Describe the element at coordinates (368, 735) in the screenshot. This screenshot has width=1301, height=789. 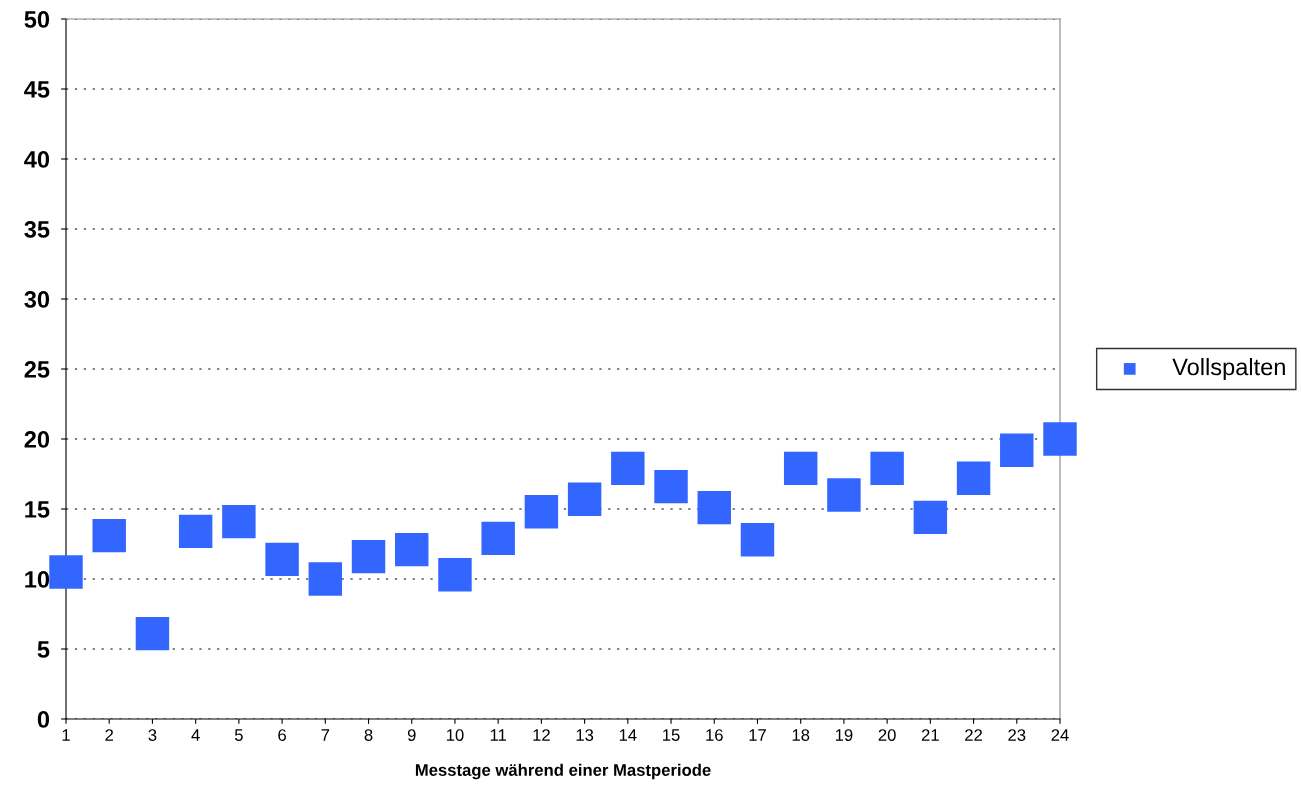
I see `x-tick-label: 8` at that location.